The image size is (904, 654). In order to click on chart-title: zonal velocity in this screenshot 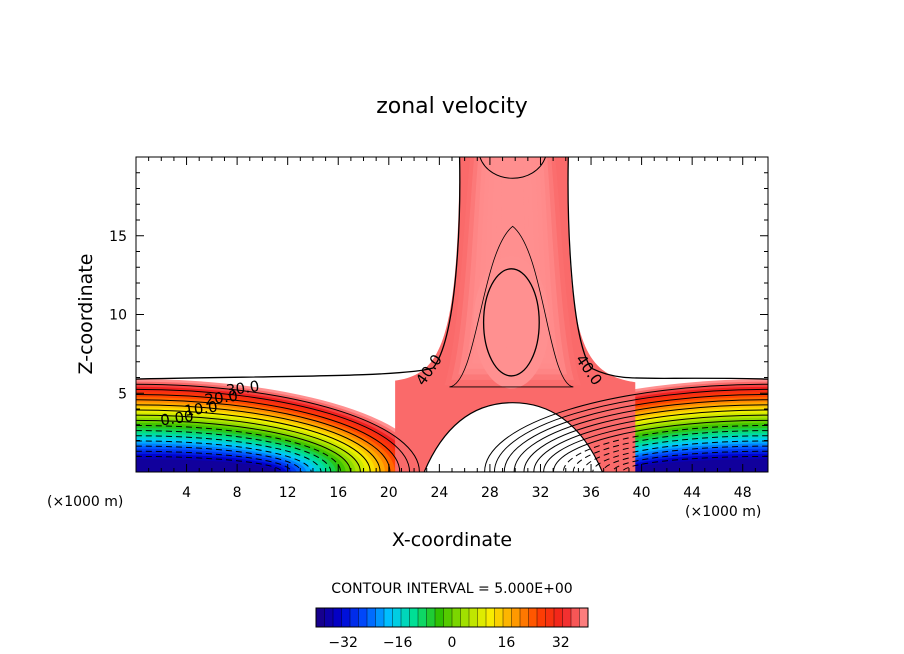, I will do `click(452, 106)`.